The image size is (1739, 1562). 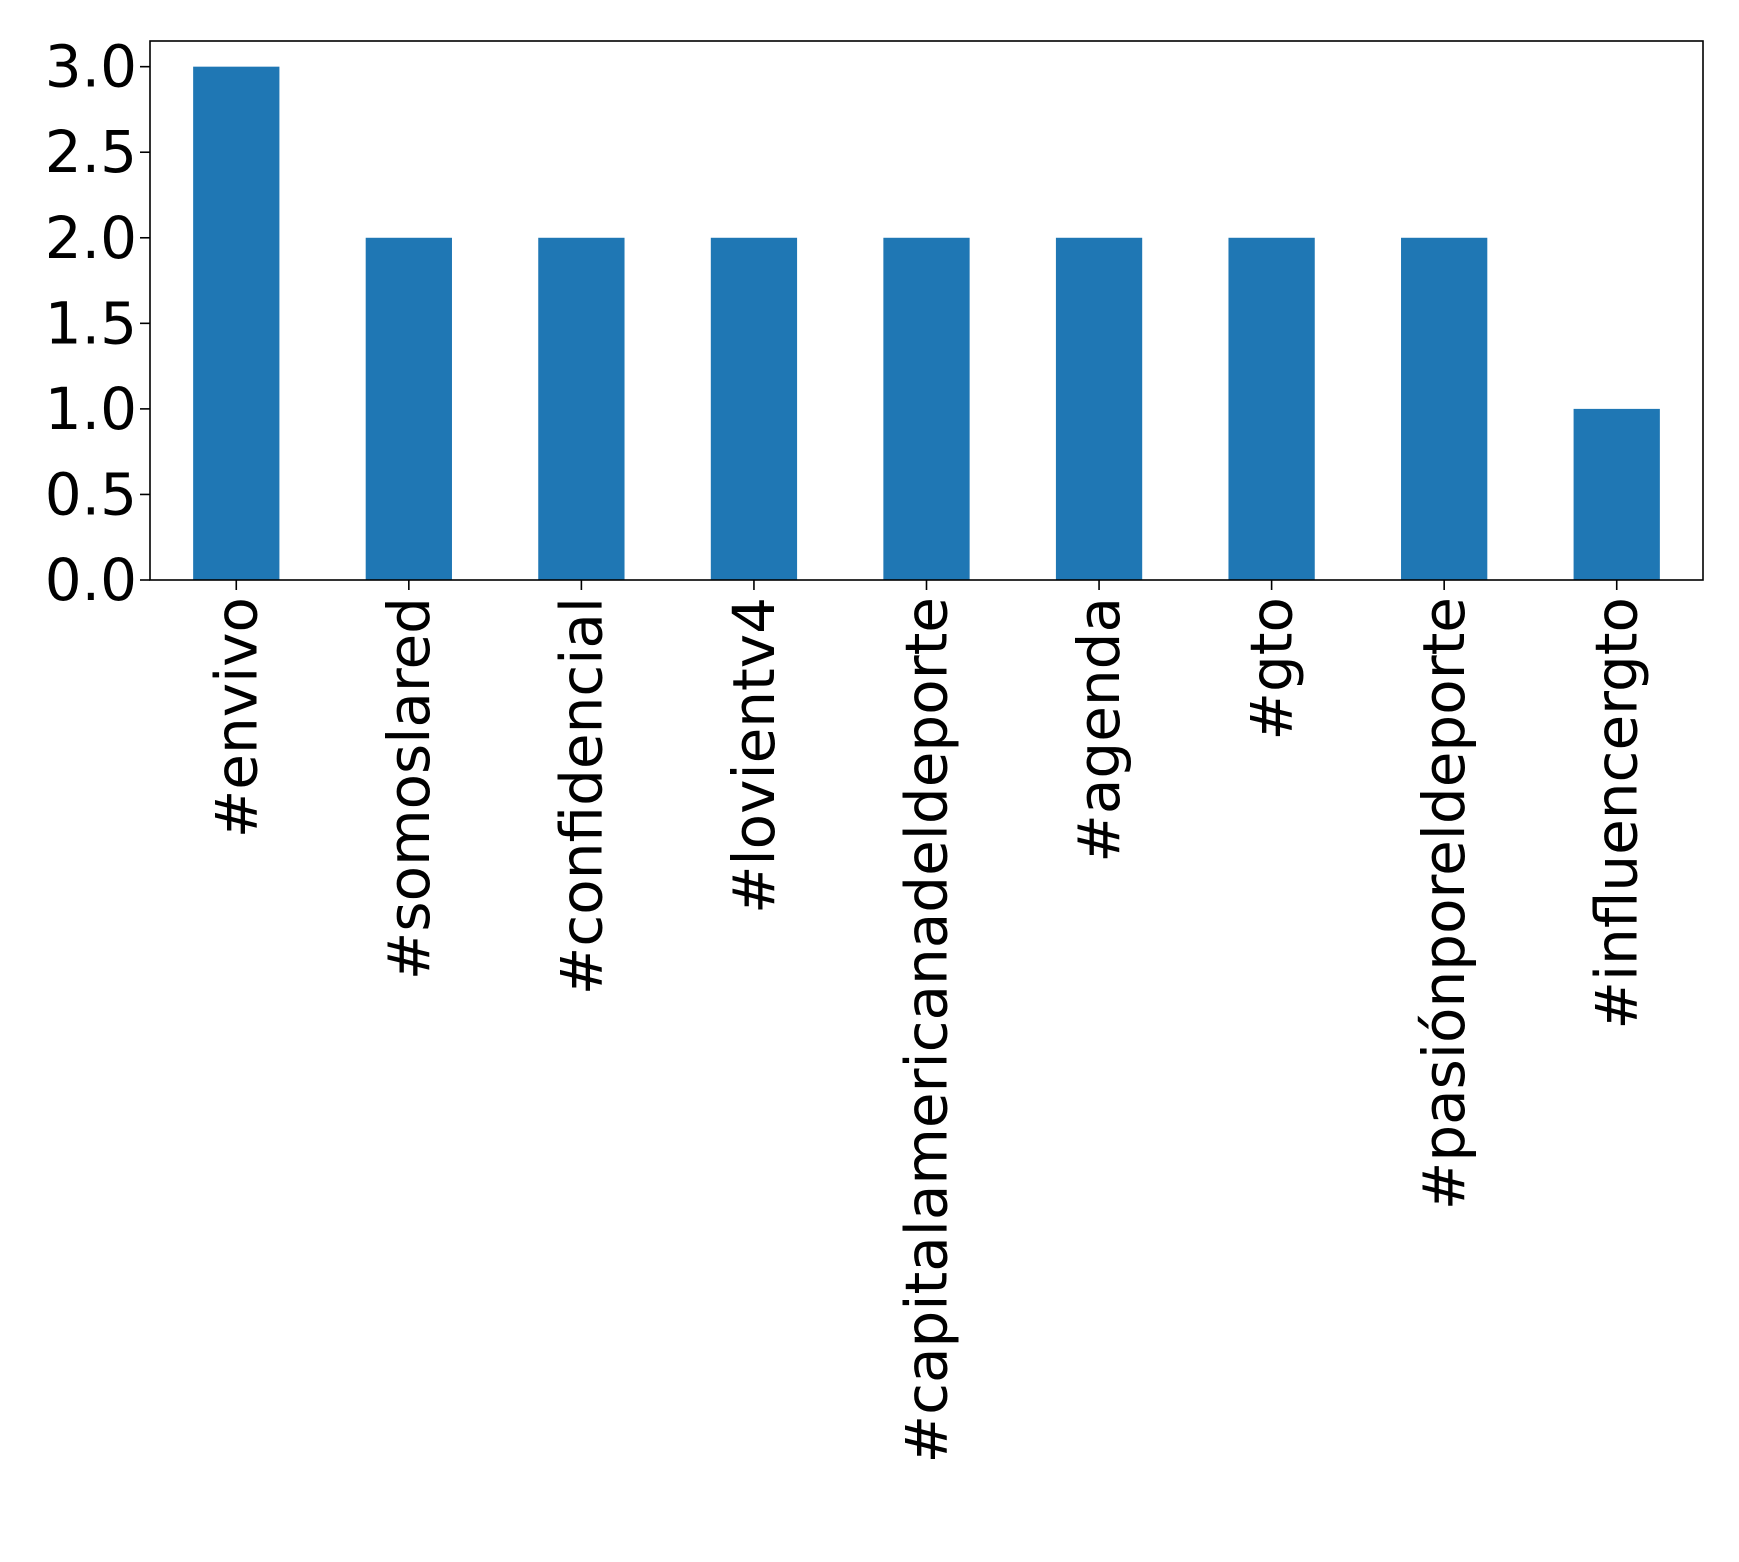 I want to click on y-tick-label: 3.0, so click(x=91, y=67).